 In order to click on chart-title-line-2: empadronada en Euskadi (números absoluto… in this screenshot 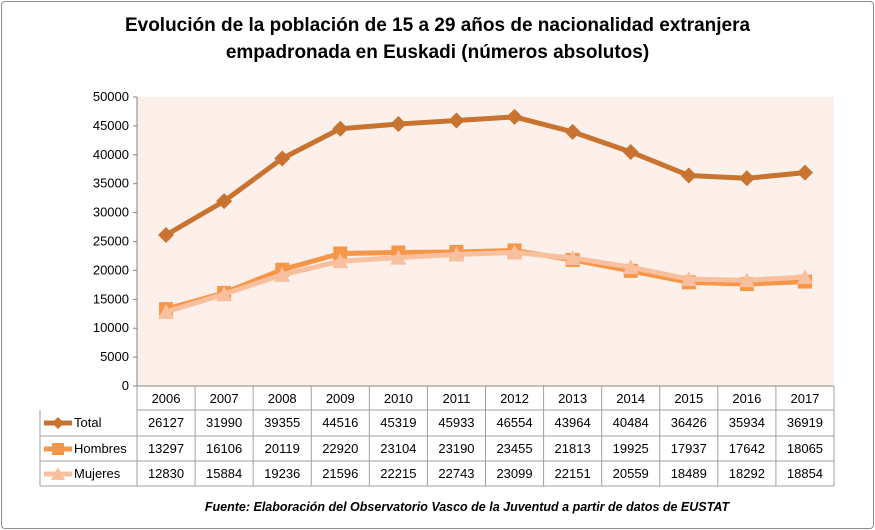, I will do `click(437, 52)`.